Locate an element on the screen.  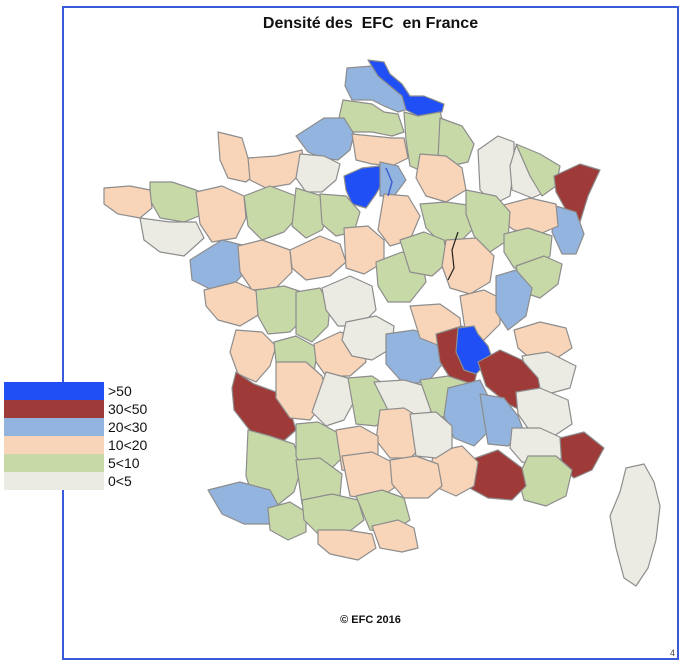
legend-item: 0<5 is located at coordinates (75, 481).